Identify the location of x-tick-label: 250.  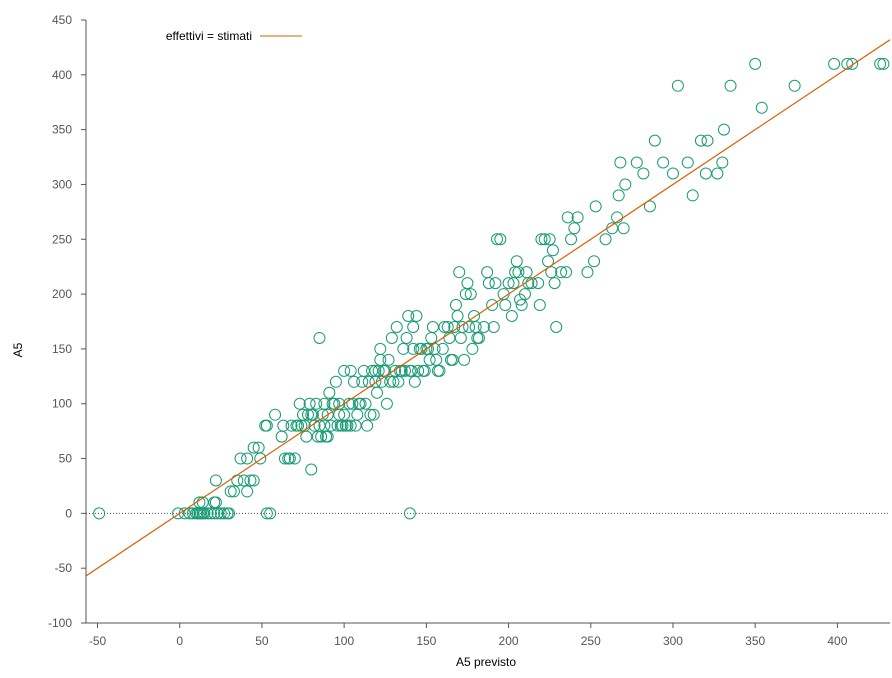
(591, 641).